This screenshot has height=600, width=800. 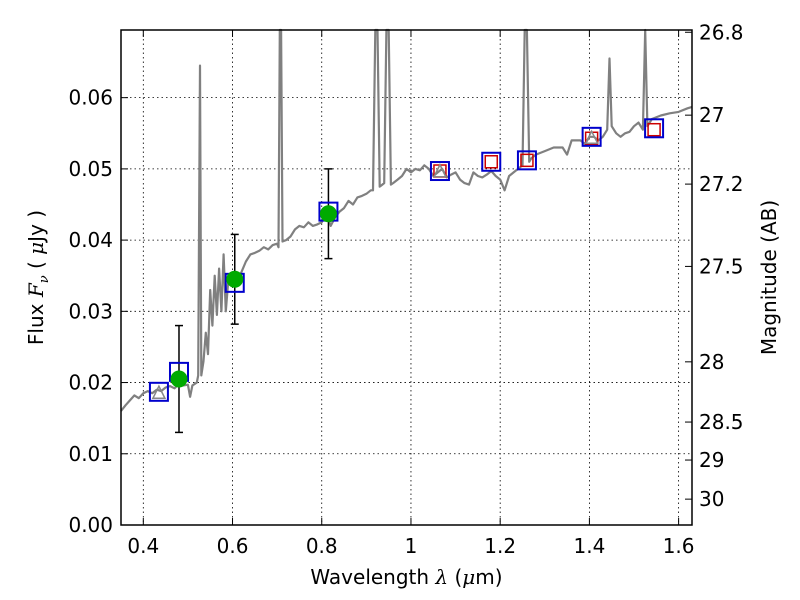 What do you see at coordinates (711, 115) in the screenshot?
I see `mag-tick-label: 27` at bounding box center [711, 115].